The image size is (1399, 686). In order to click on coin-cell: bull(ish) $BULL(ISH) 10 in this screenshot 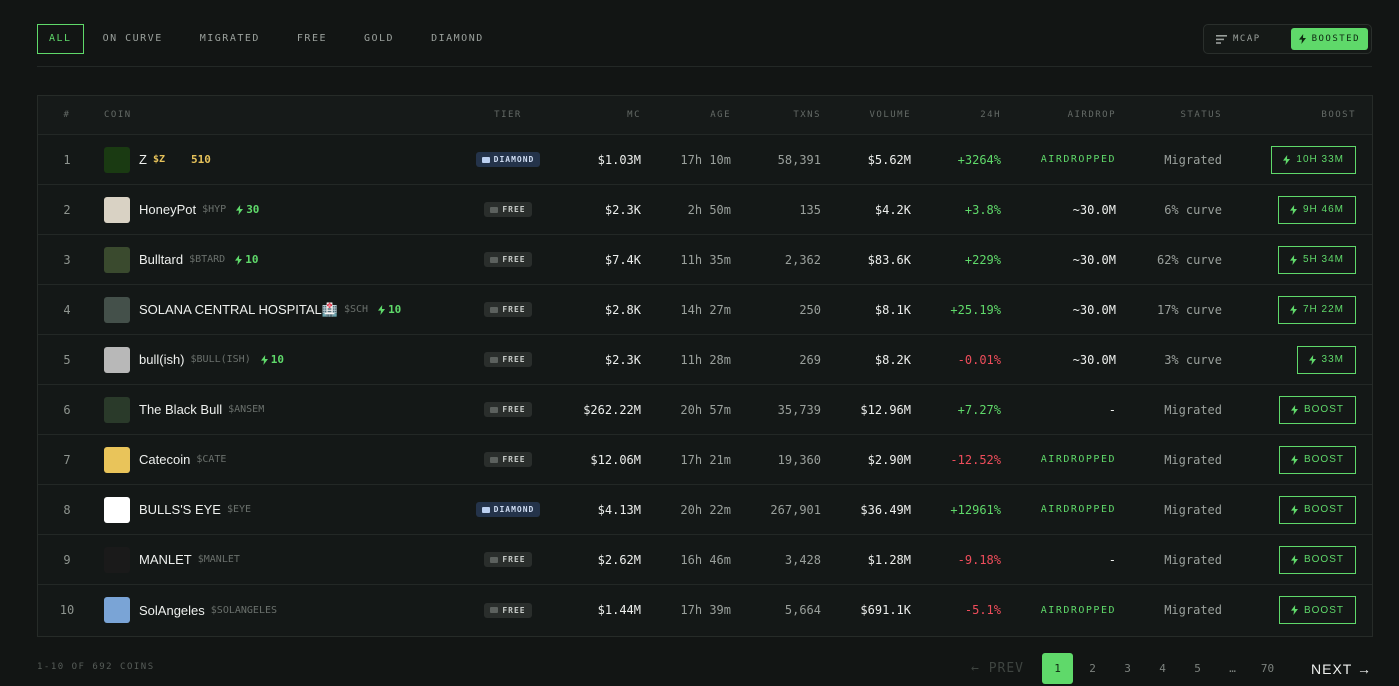, I will do `click(294, 359)`.